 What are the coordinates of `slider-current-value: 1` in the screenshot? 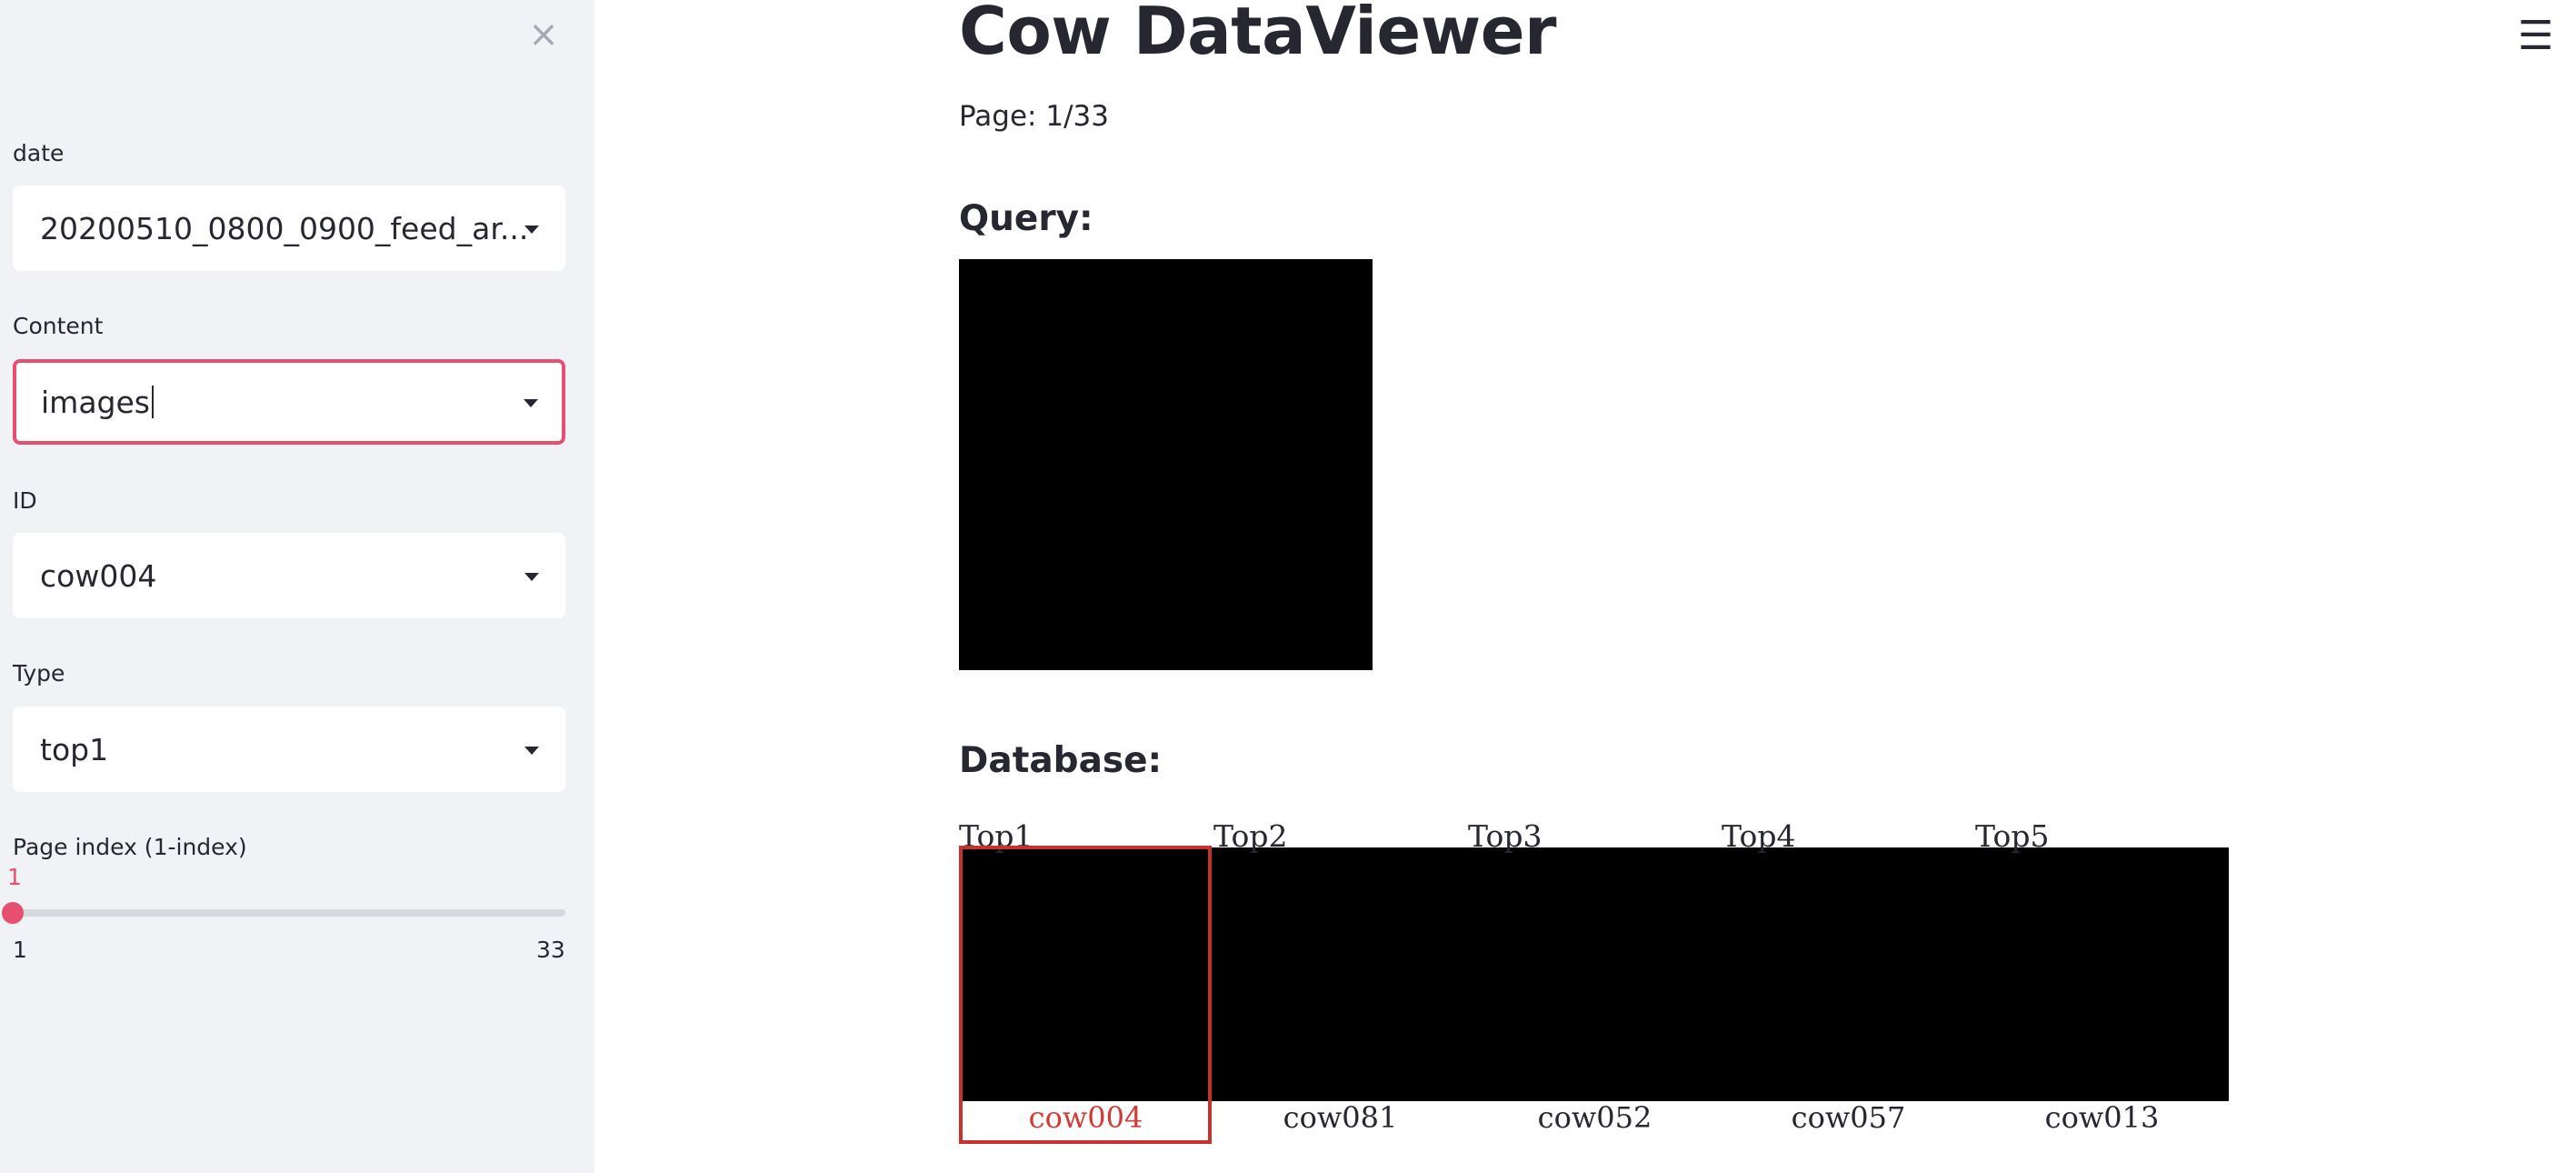 It's located at (14, 877).